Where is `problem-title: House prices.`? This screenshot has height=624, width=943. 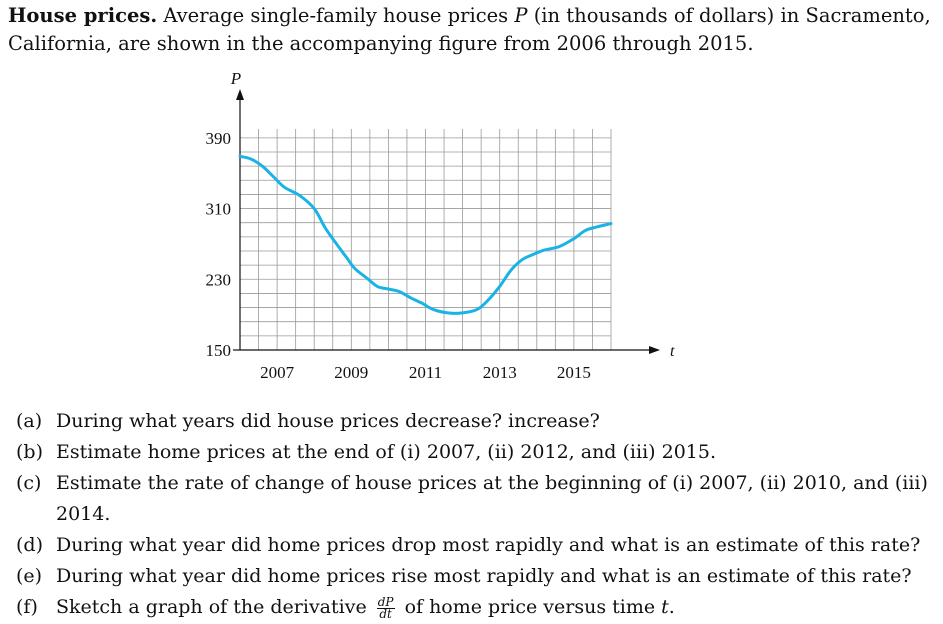
problem-title: House prices. is located at coordinates (83, 15).